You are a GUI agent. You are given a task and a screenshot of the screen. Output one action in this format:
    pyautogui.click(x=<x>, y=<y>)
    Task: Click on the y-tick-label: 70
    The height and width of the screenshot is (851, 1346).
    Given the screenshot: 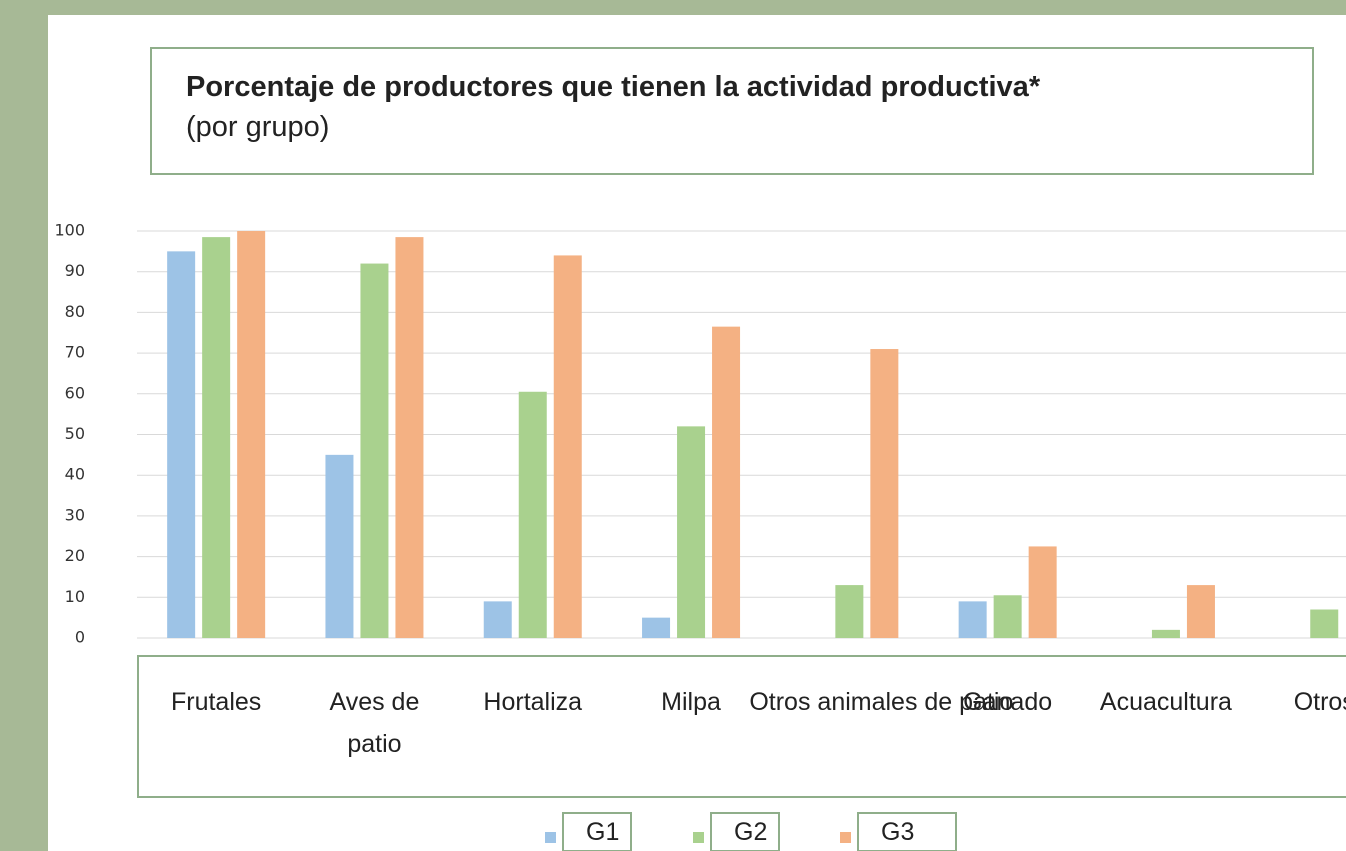 What is the action you would take?
    pyautogui.click(x=75, y=352)
    